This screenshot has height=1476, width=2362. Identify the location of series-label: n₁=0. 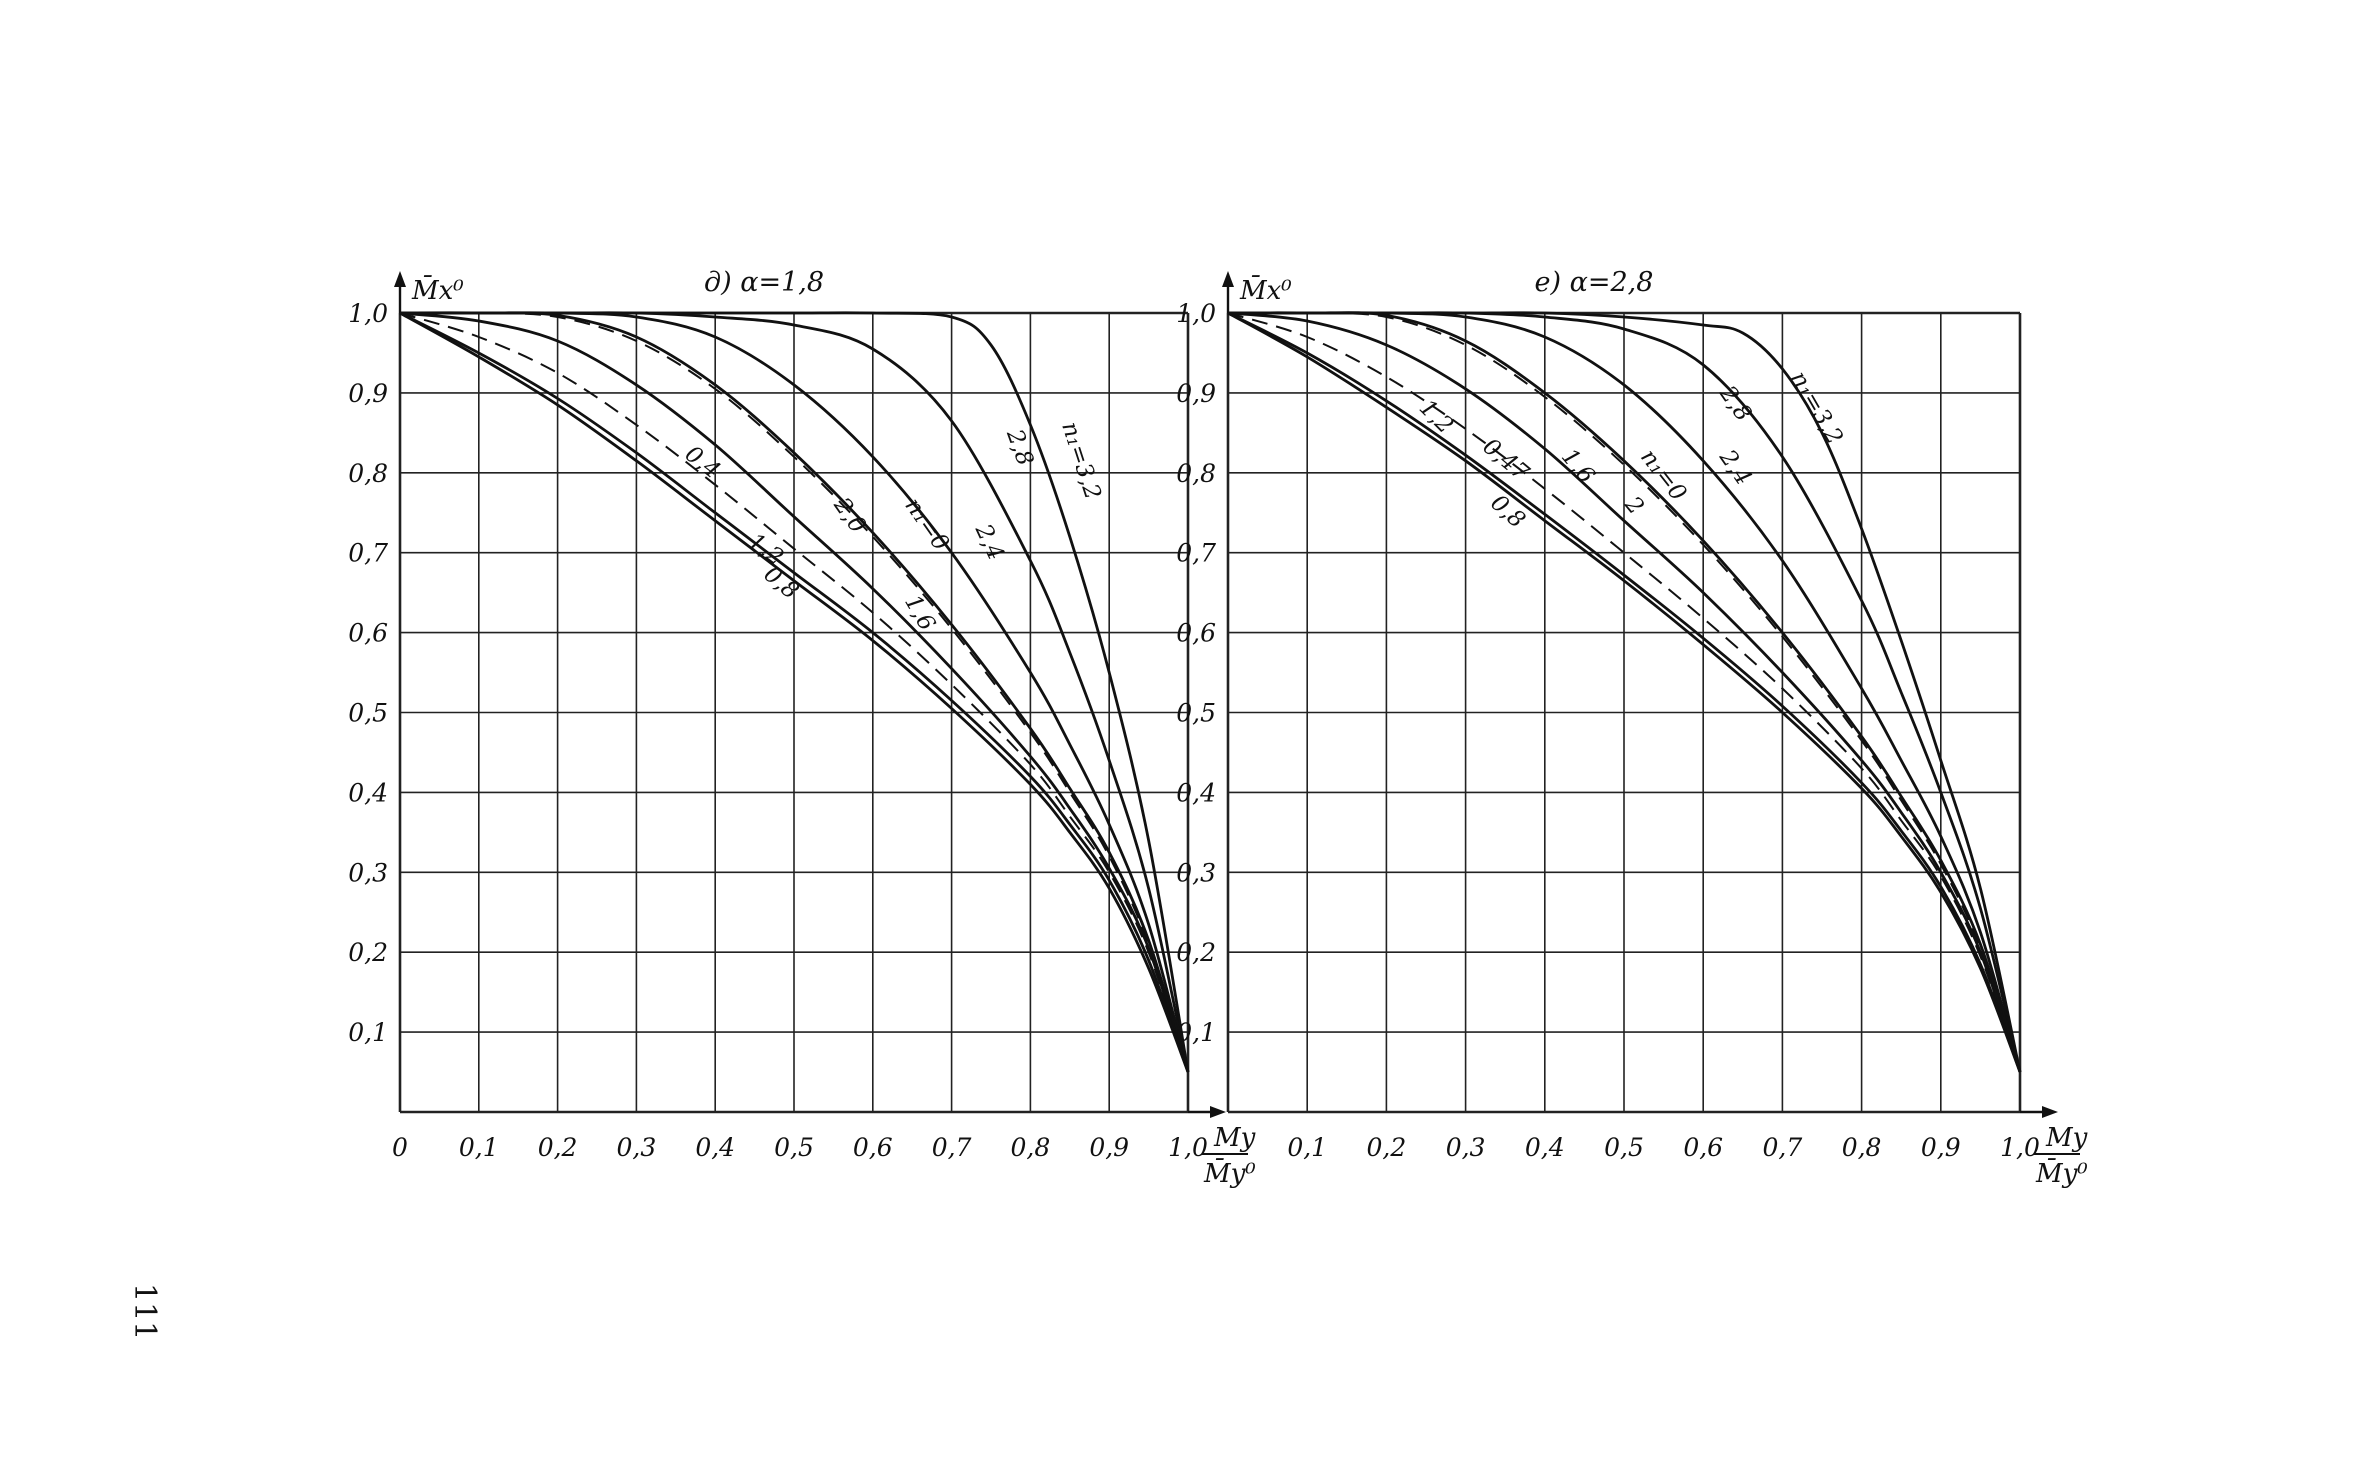
(926, 524).